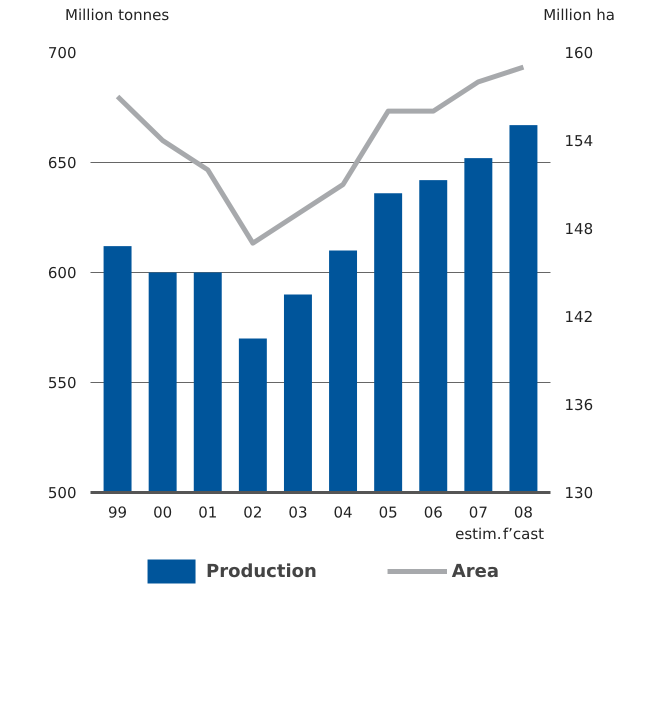 Image resolution: width=660 pixels, height=702 pixels. Describe the element at coordinates (579, 229) in the screenshot. I see `y2-tick-label: 148` at that location.